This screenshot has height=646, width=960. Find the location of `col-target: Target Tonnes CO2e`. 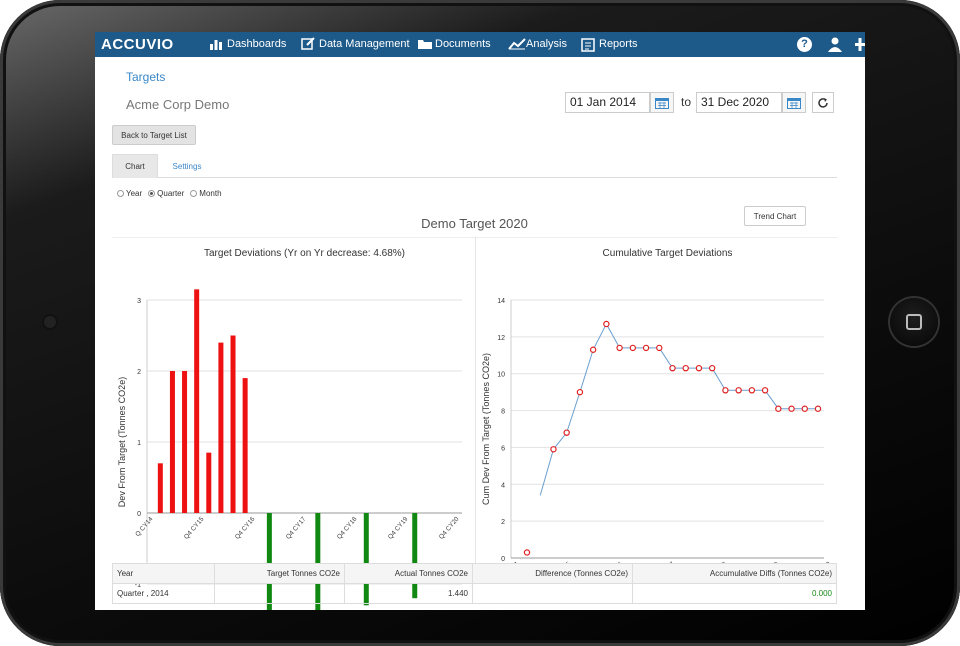

col-target: Target Tonnes CO2e is located at coordinates (279, 573).